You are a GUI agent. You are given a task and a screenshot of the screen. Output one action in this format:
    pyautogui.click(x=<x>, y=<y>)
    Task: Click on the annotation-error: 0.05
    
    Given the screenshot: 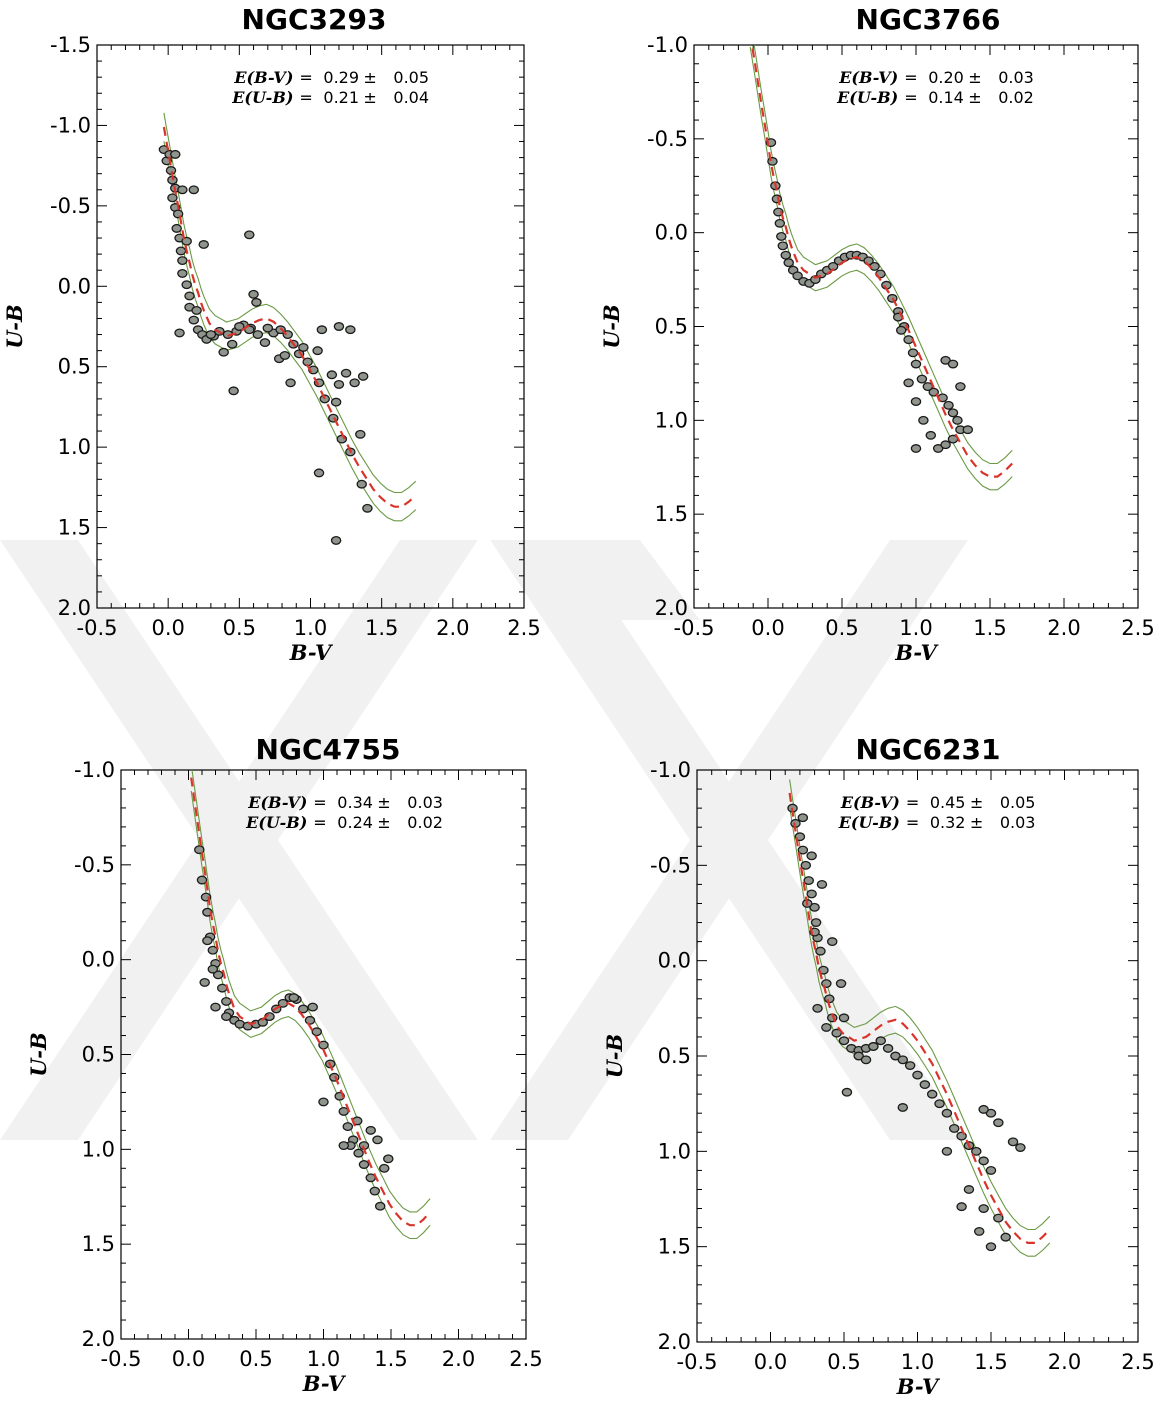 What is the action you would take?
    pyautogui.click(x=1018, y=802)
    